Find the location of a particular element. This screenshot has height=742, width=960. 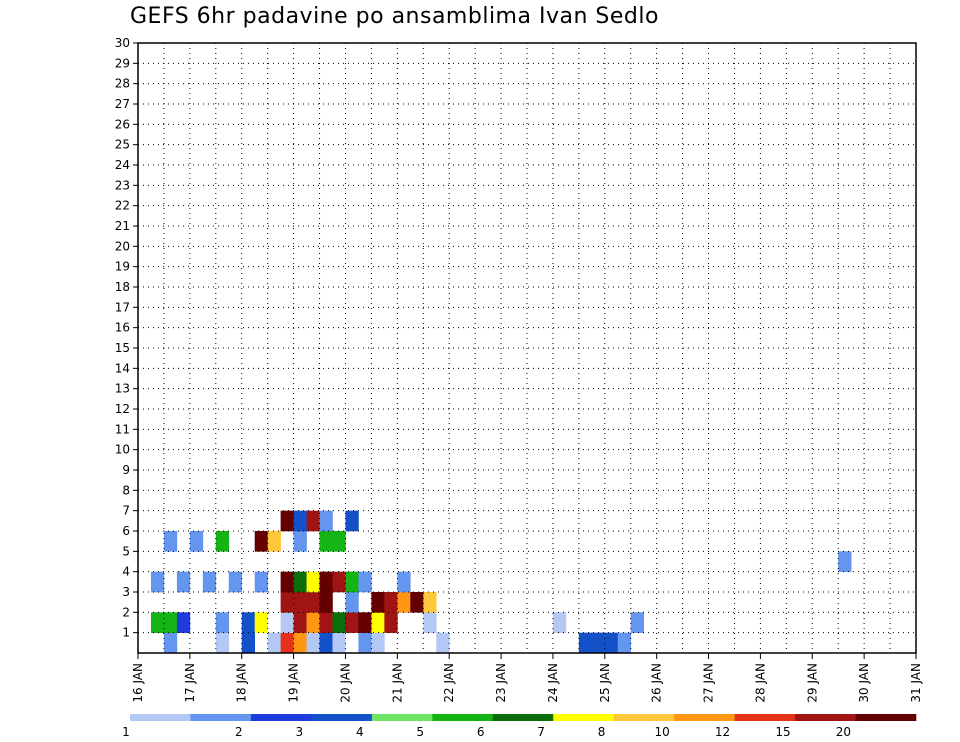

colorbar-label: 3 is located at coordinates (299, 732).